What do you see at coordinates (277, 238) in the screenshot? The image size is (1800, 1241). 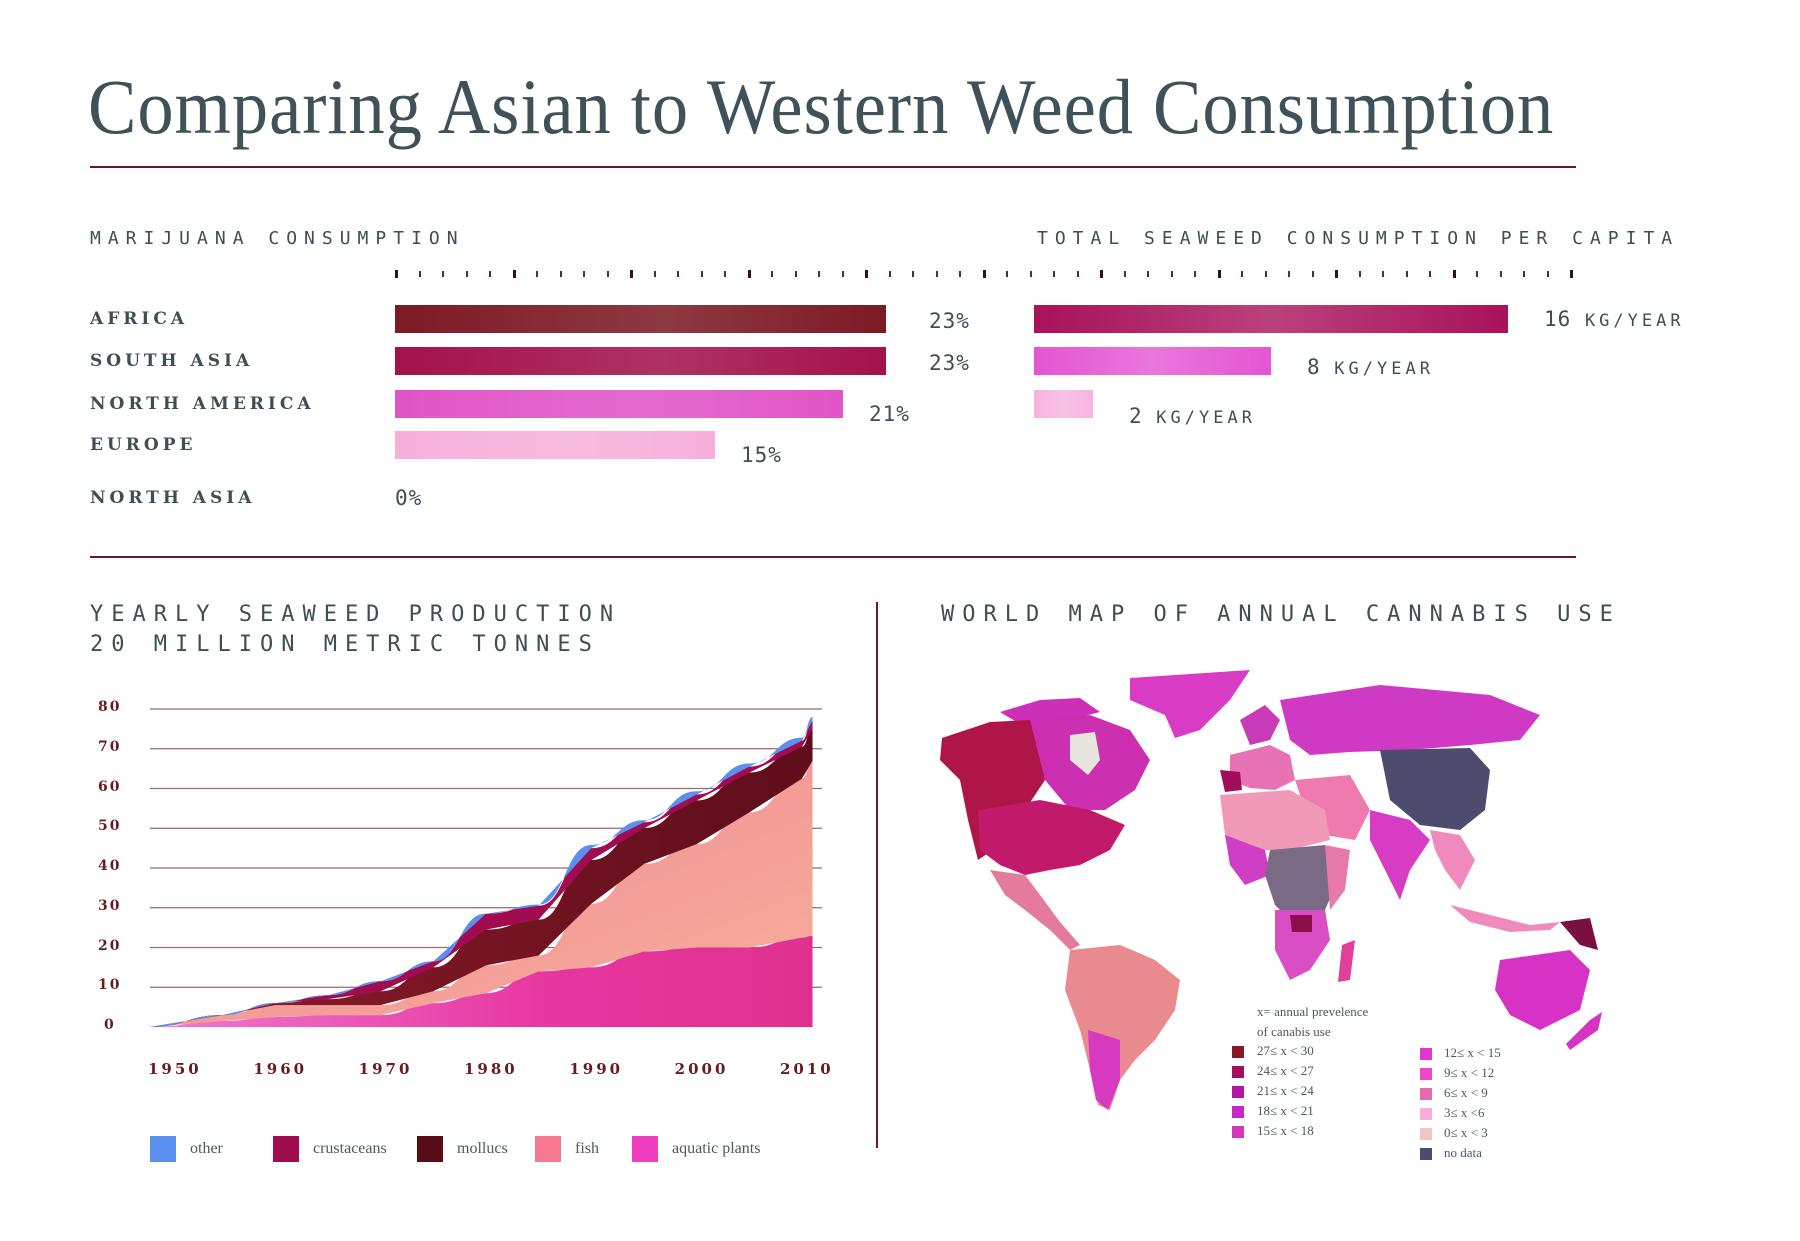 I see `marijuana-section-label: MARIJUANA CONSUMPTION` at bounding box center [277, 238].